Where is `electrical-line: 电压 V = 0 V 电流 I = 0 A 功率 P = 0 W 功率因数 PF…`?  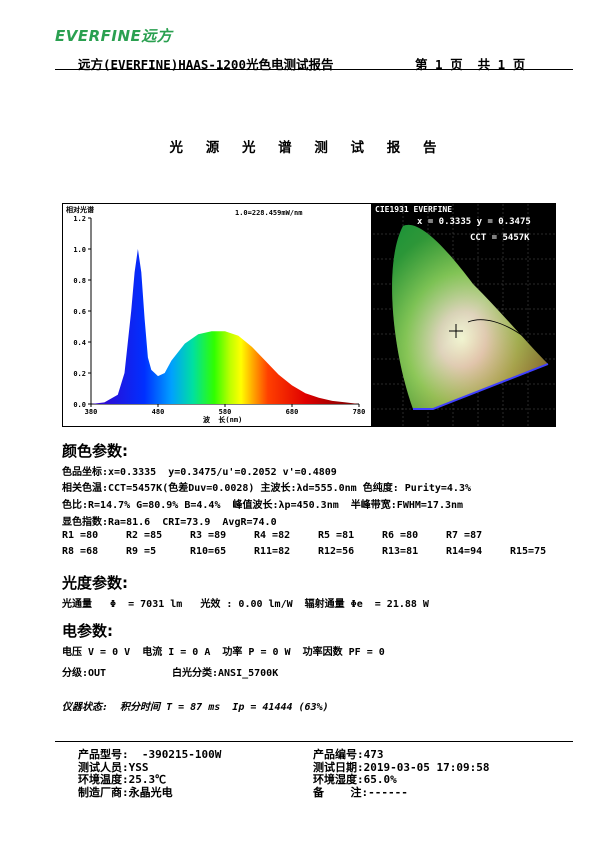 electrical-line: 电压 V = 0 V 电流 I = 0 A 功率 P = 0 W 功率因数 PF… is located at coordinates (223, 652).